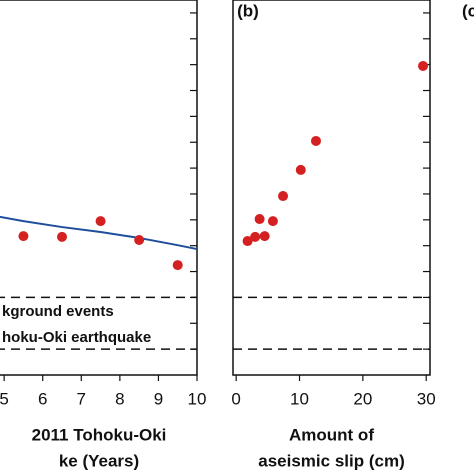 This screenshot has width=474, height=474. I want to click on x-tick-label: 9, so click(158, 398).